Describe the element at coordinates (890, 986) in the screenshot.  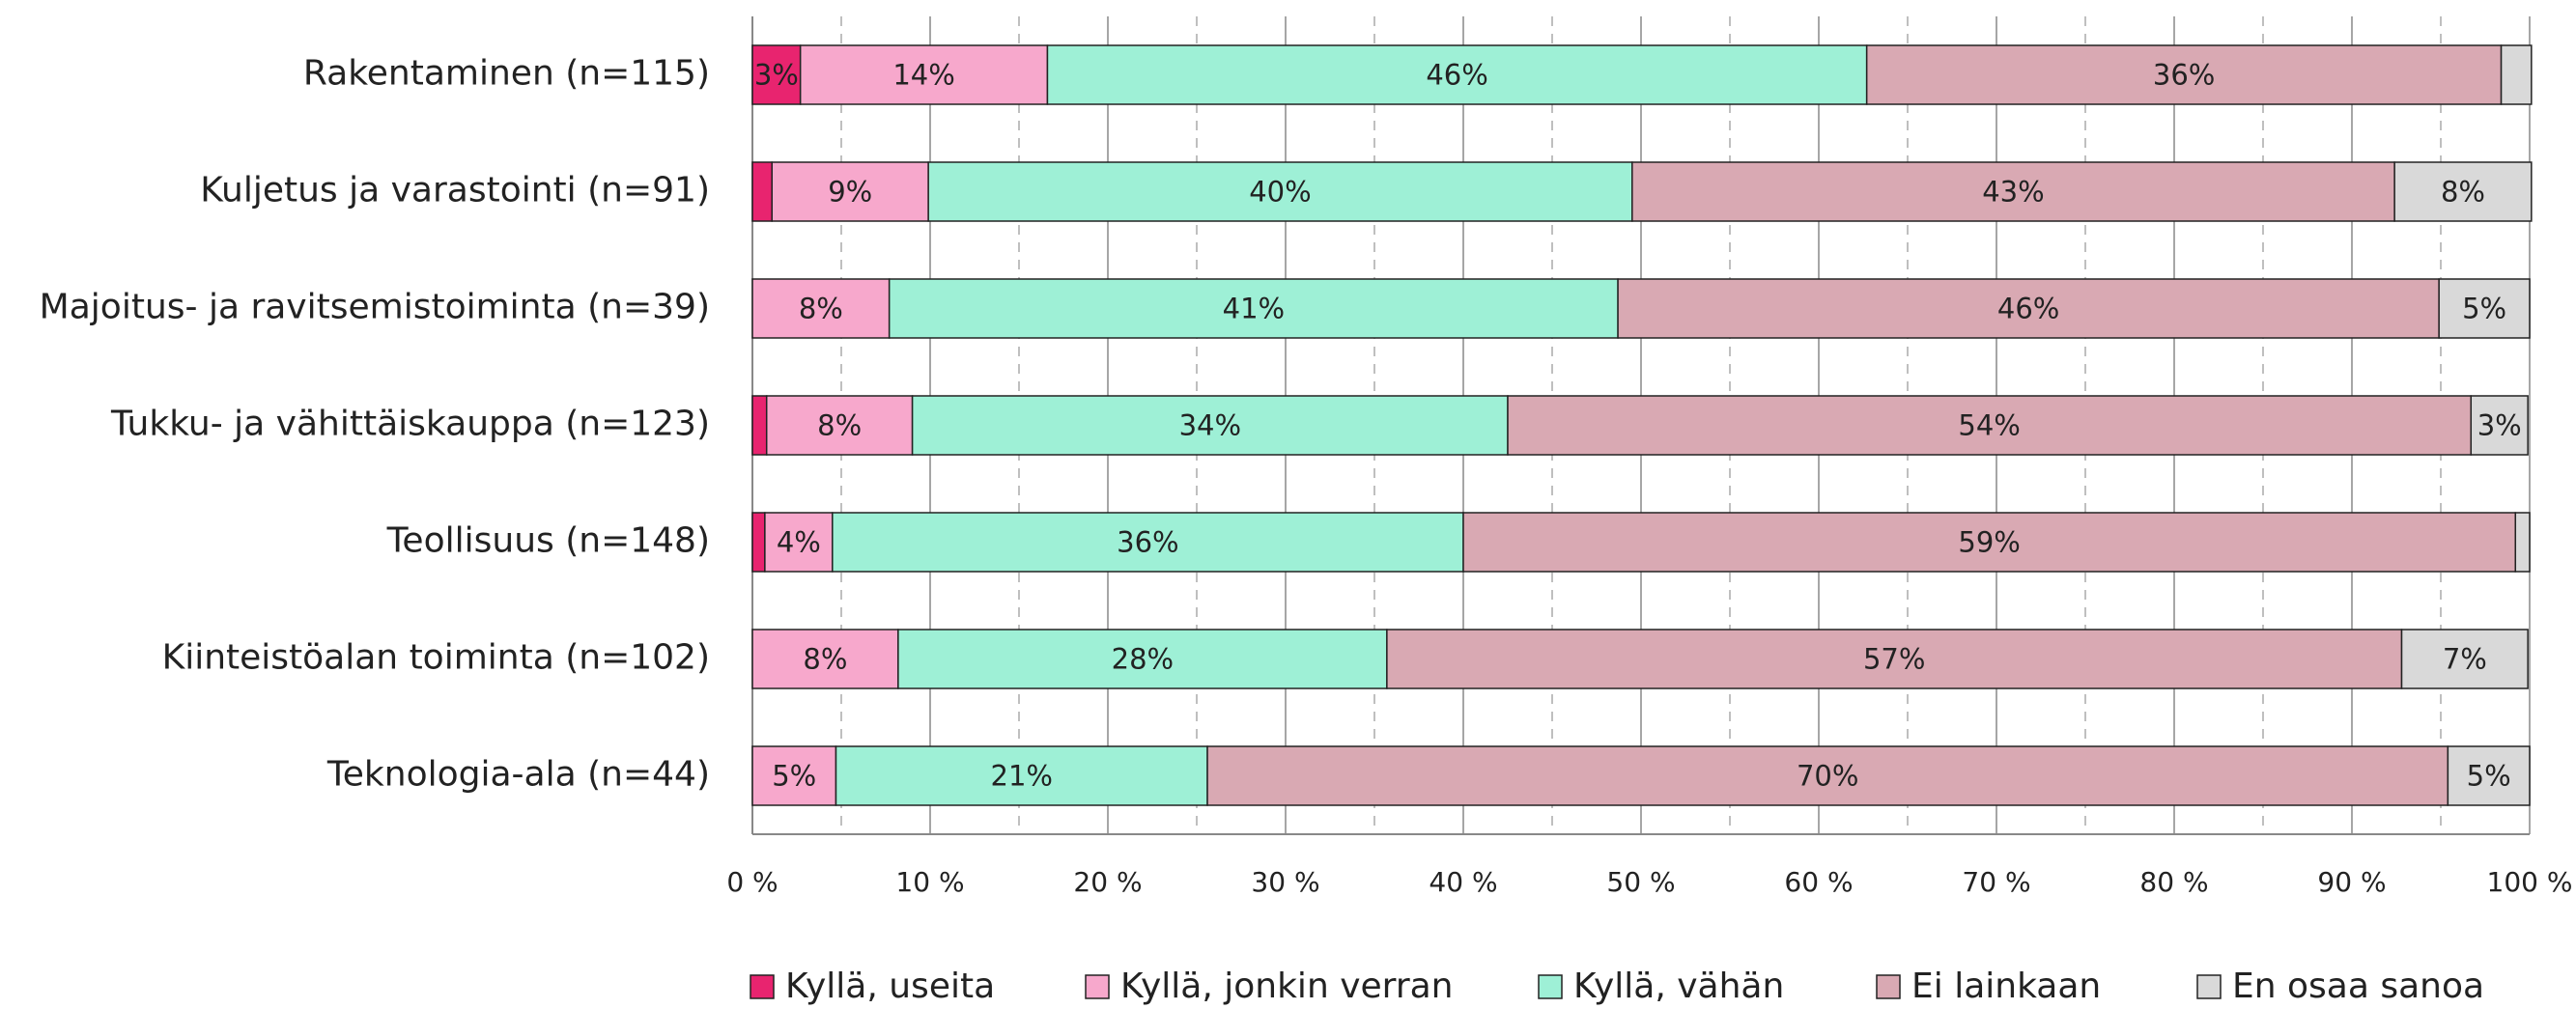
I see `legend-label: Kyllä, useita` at that location.